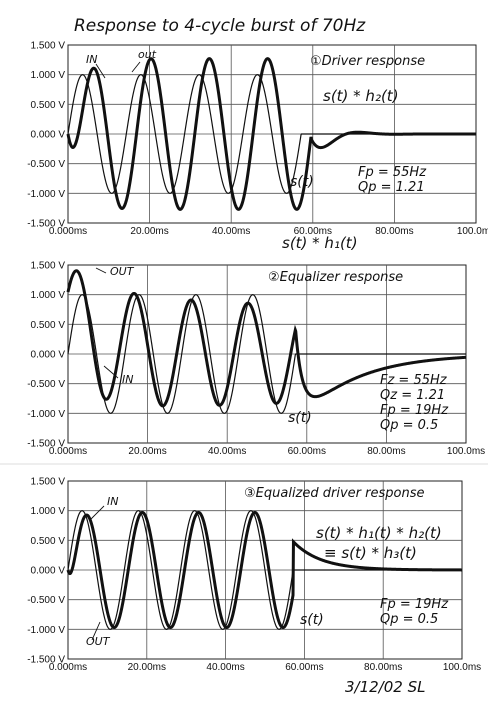  Describe the element at coordinates (361, 96) in the screenshot. I see `convolution-label: s(t) * h₂(t)` at that location.